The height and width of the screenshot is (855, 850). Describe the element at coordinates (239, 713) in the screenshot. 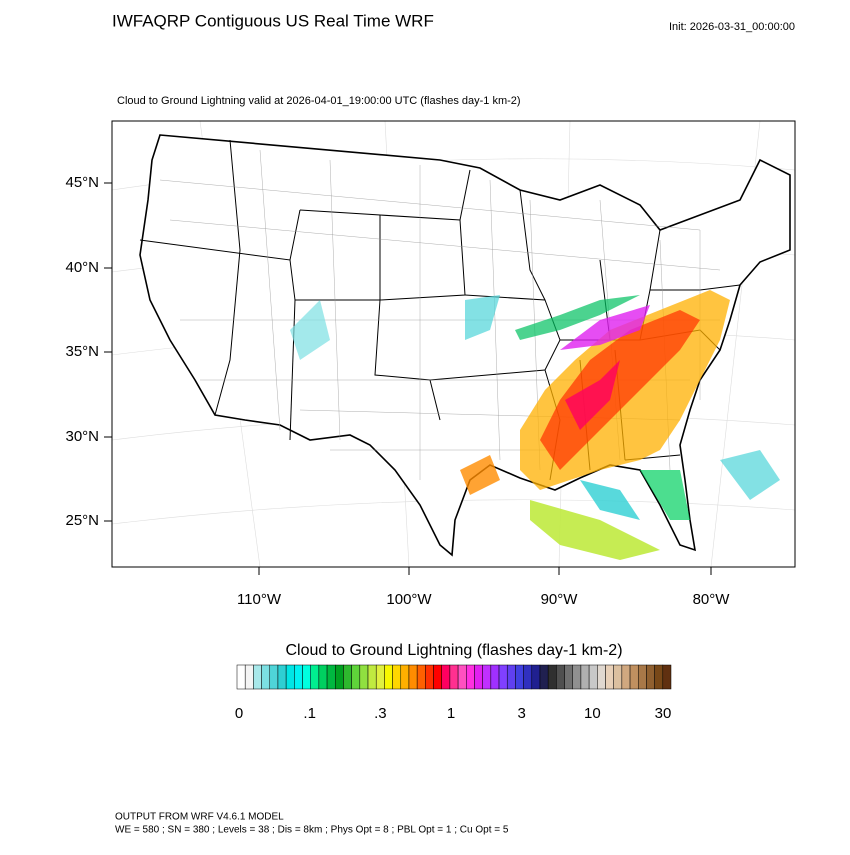

I see `colorbar-label: 0` at that location.